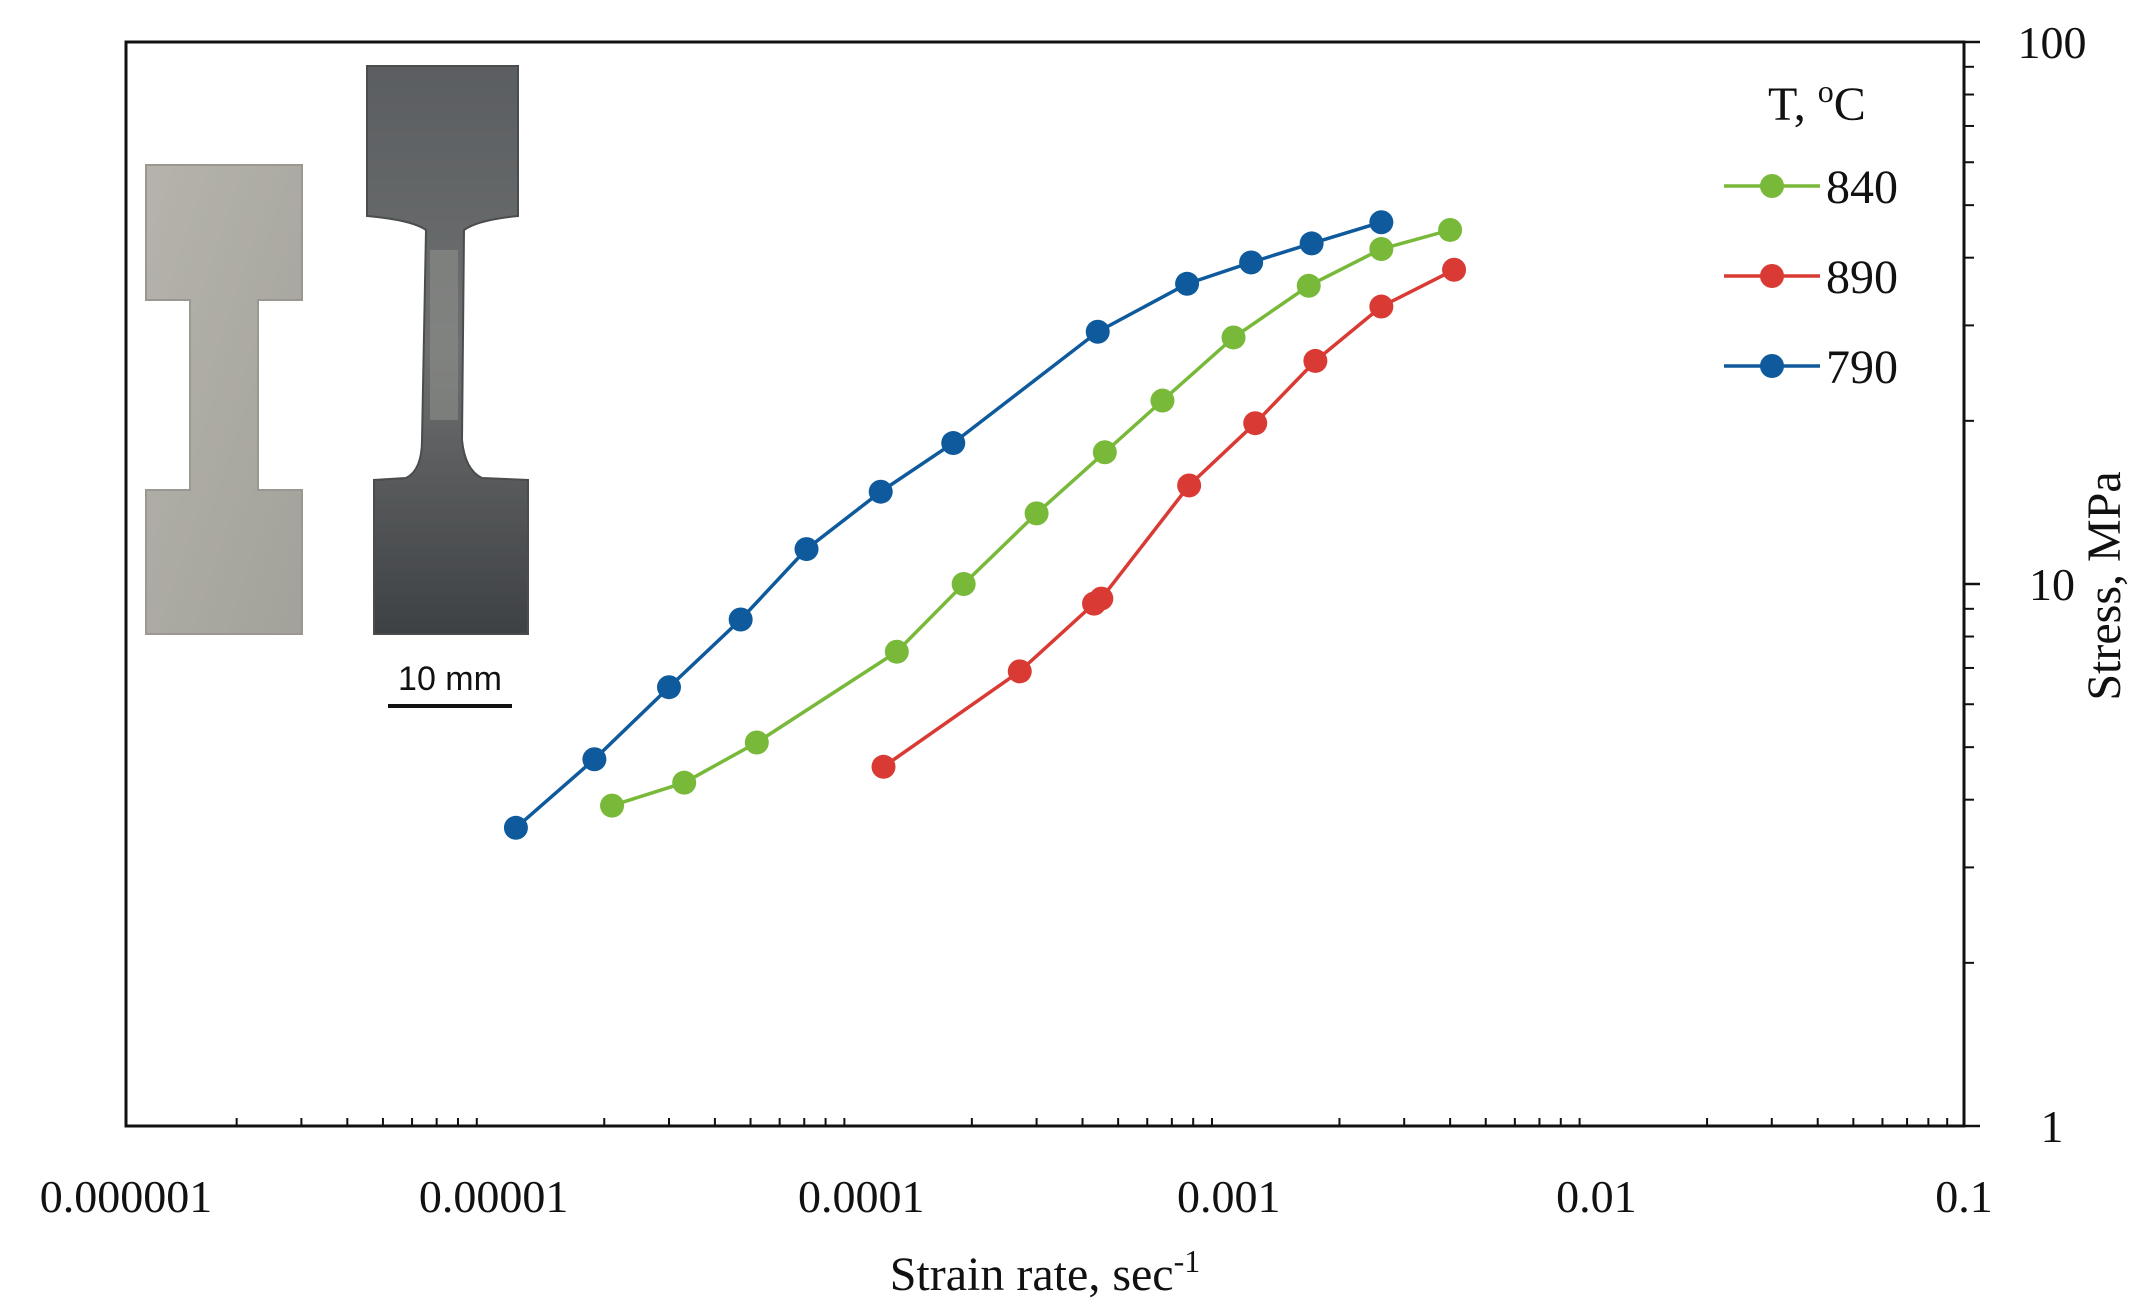 The width and height of the screenshot is (2141, 1313). What do you see at coordinates (2052, 42) in the screenshot?
I see `y-tick-label: 100` at bounding box center [2052, 42].